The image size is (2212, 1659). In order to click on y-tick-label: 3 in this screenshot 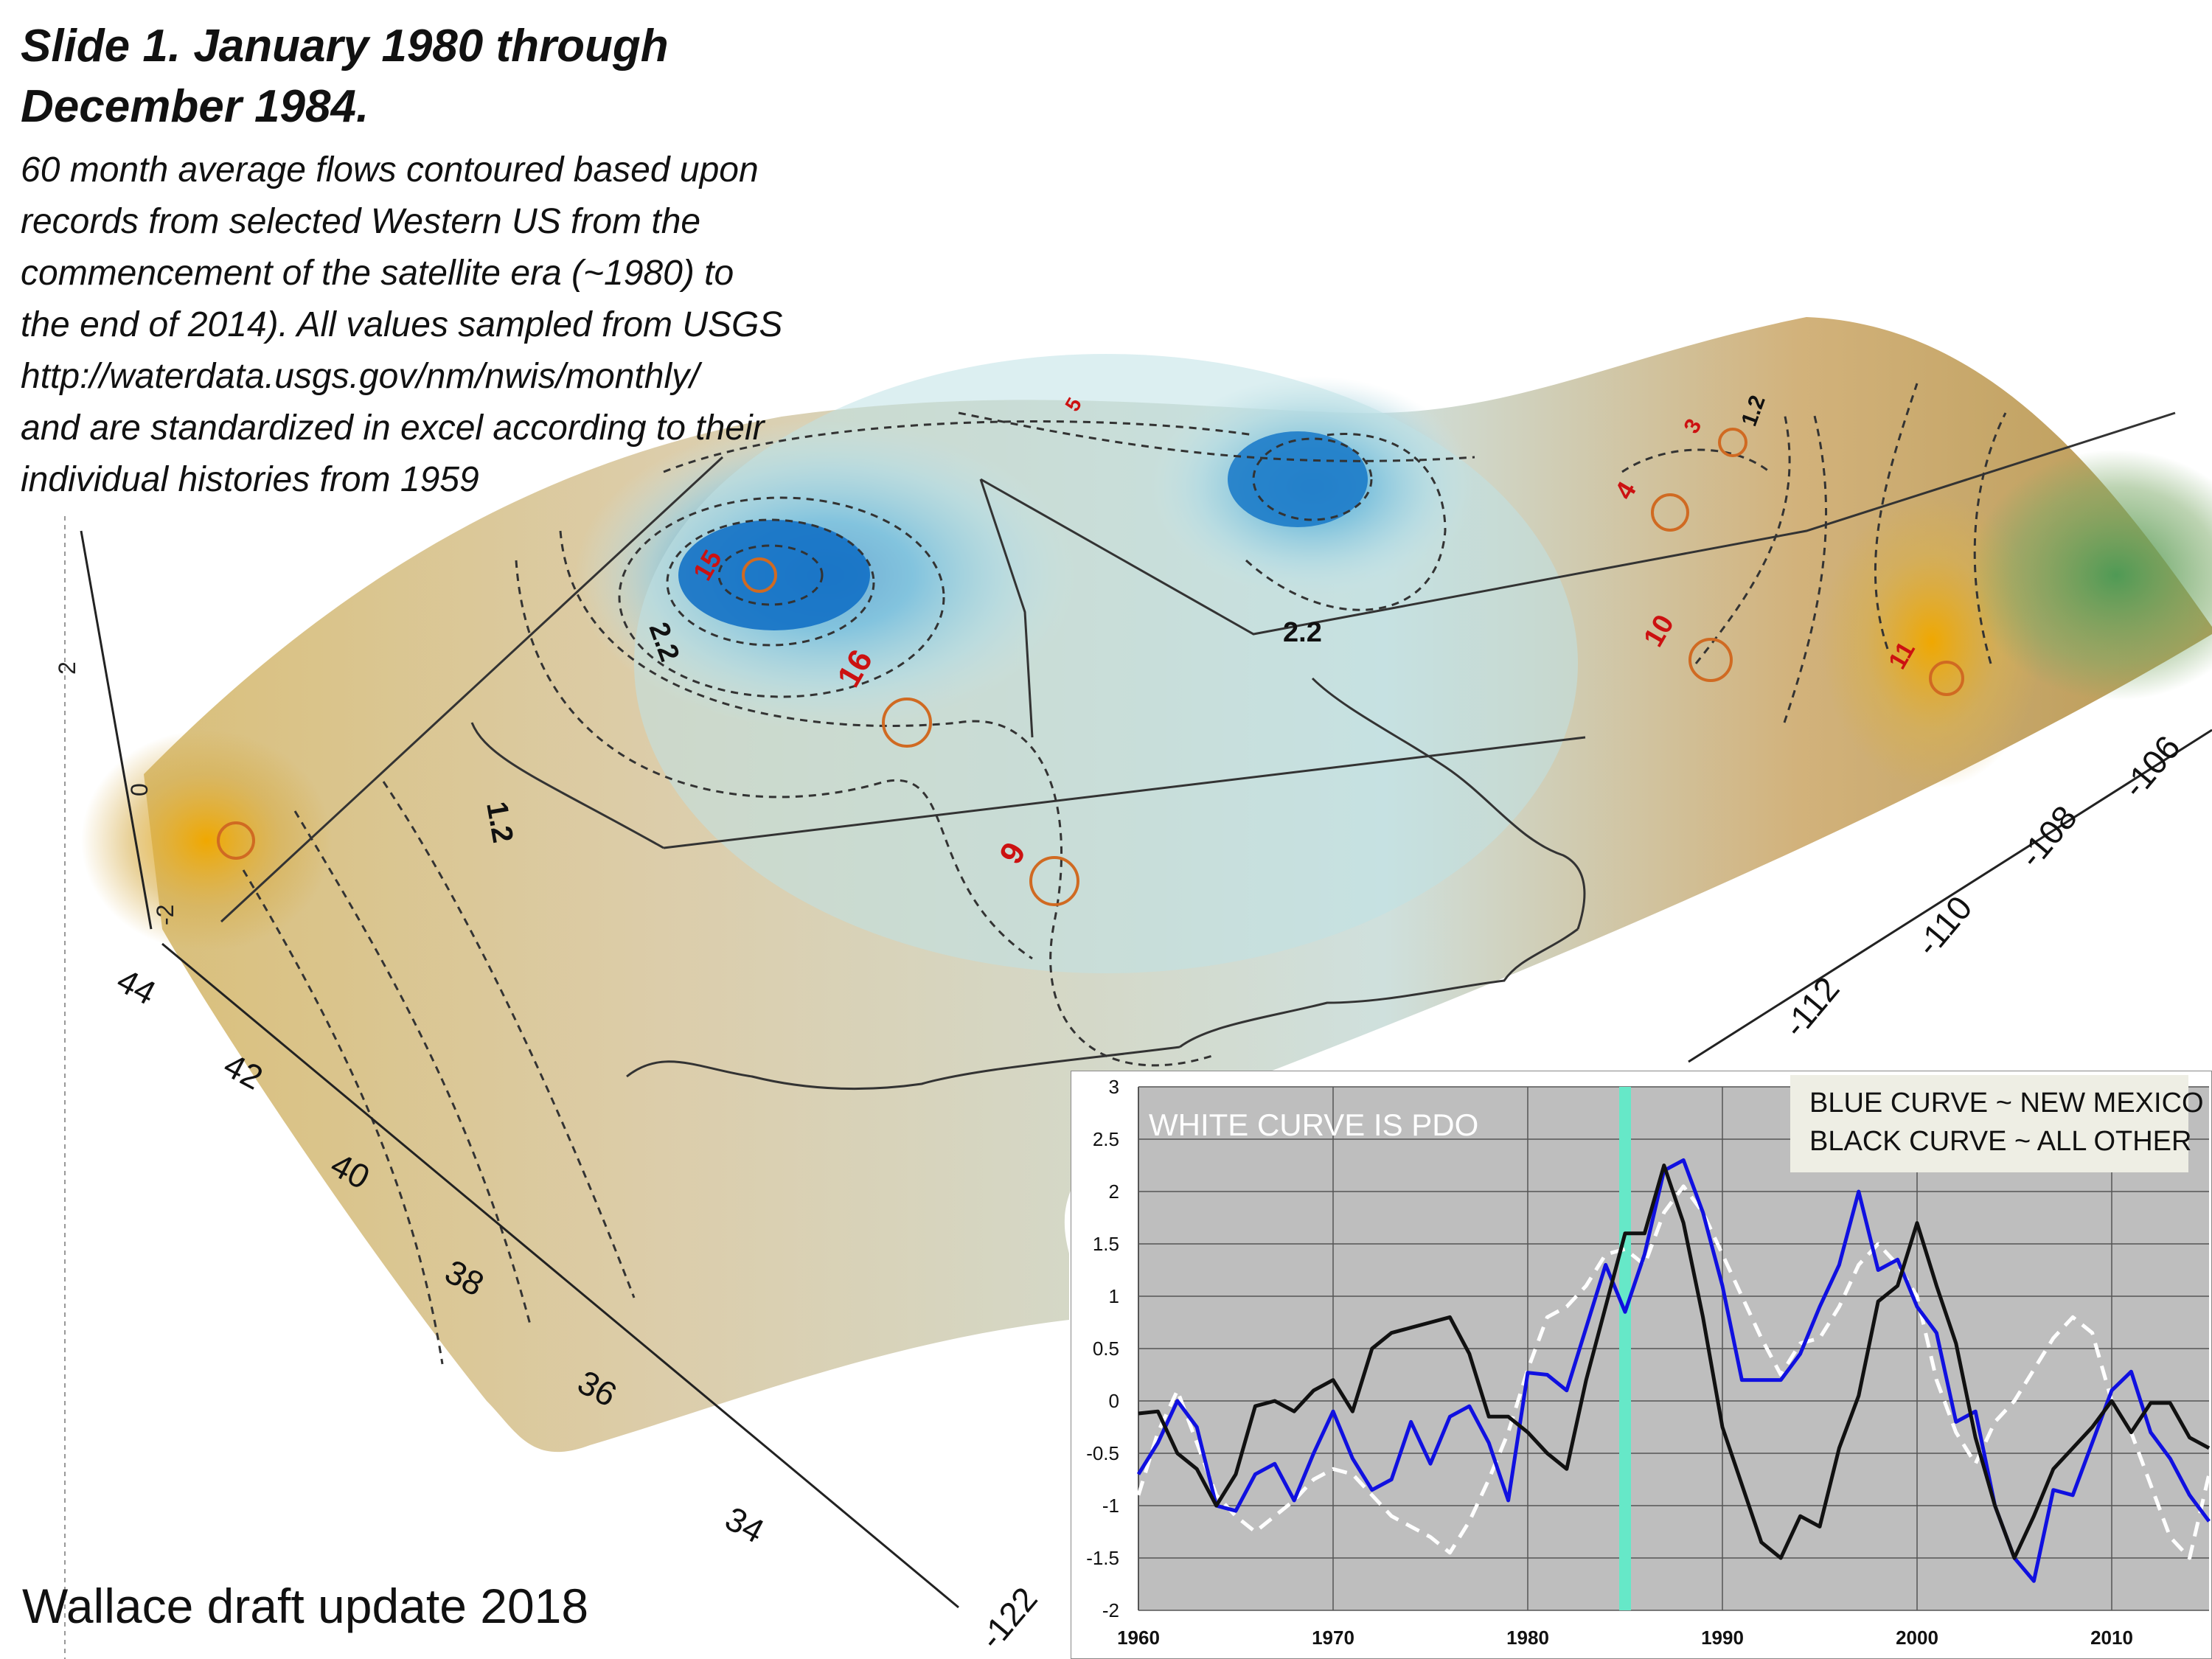, I will do `click(1114, 1087)`.